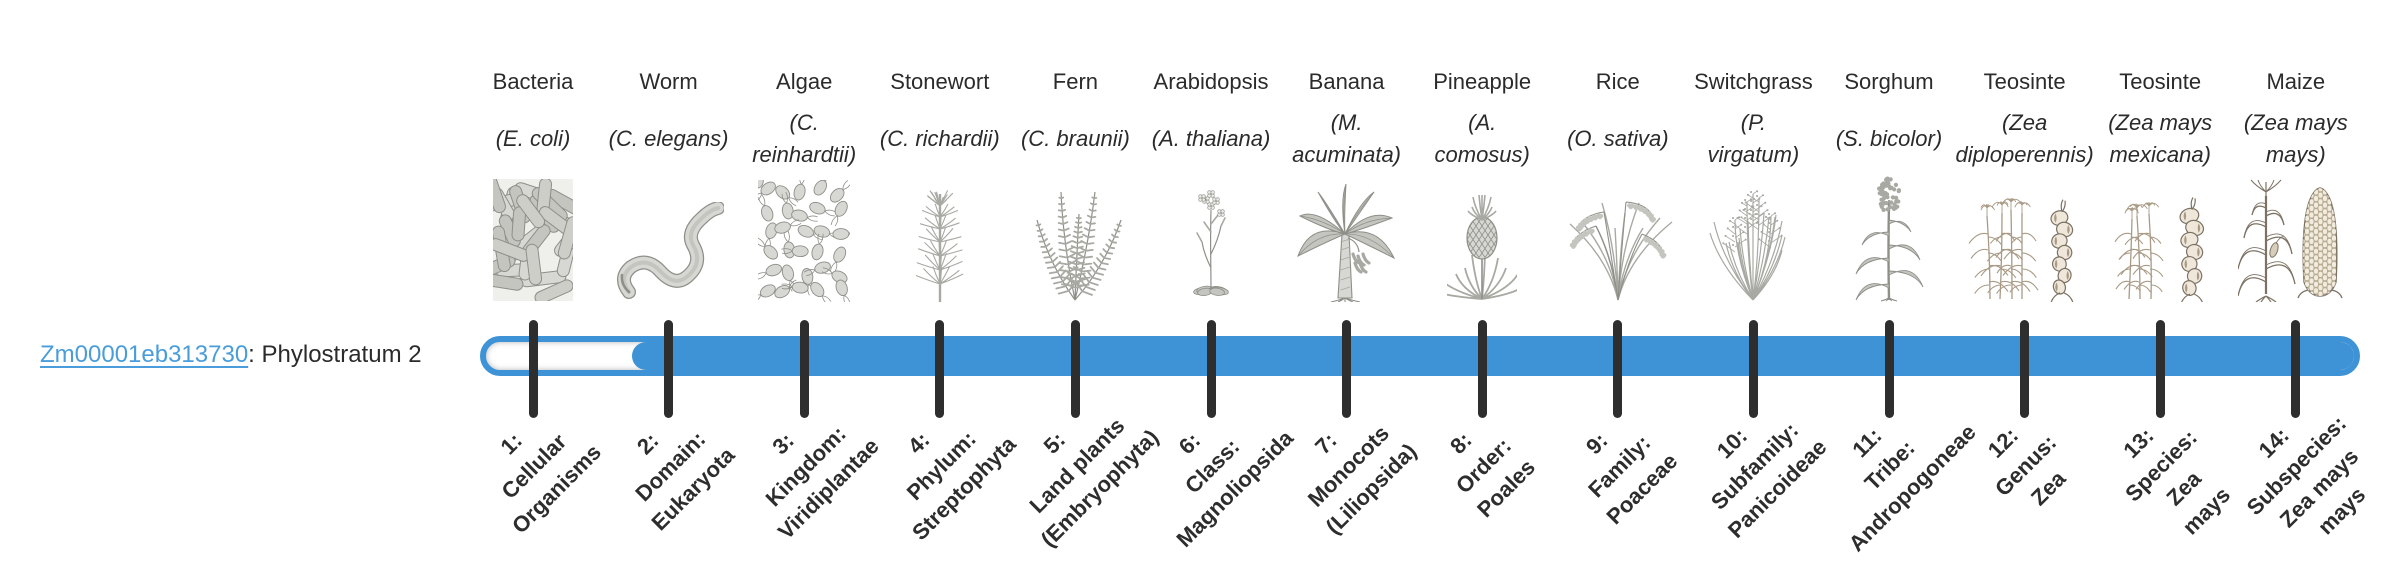 Image resolution: width=2400 pixels, height=580 pixels. Describe the element at coordinates (1889, 81) in the screenshot. I see `taxon-common-name: Sorghum` at that location.